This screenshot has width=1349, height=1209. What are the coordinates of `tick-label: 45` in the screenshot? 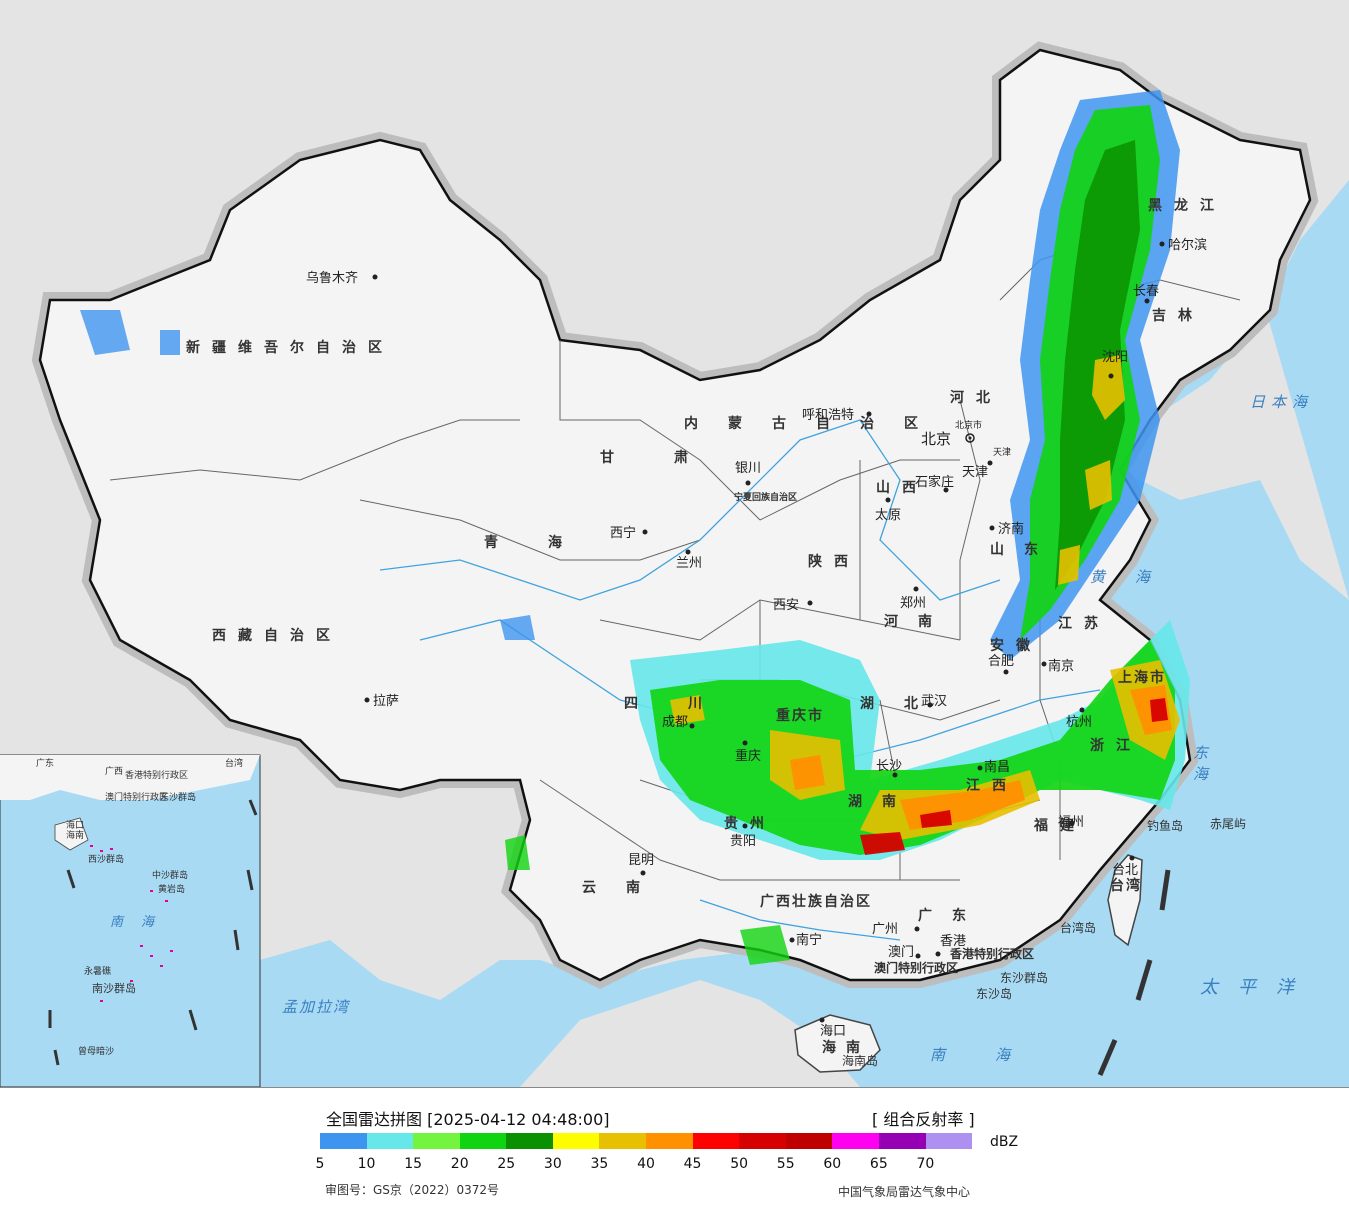 It's located at (692, 1164).